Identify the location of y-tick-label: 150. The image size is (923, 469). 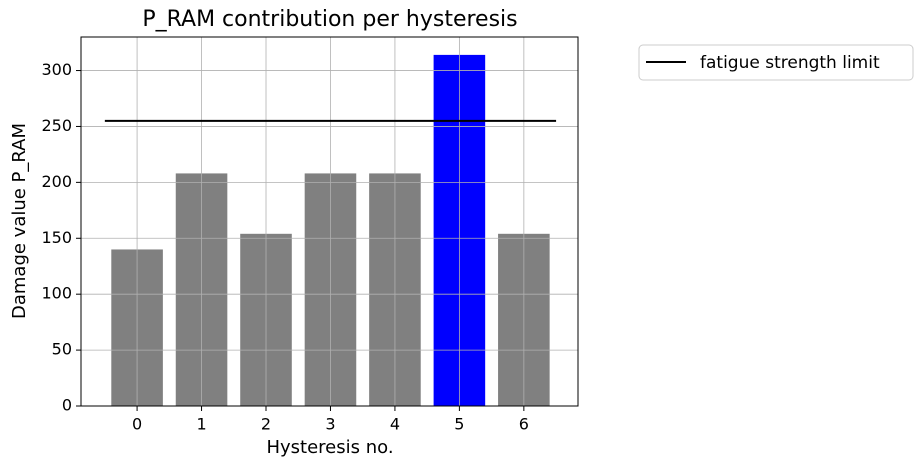
(56, 237).